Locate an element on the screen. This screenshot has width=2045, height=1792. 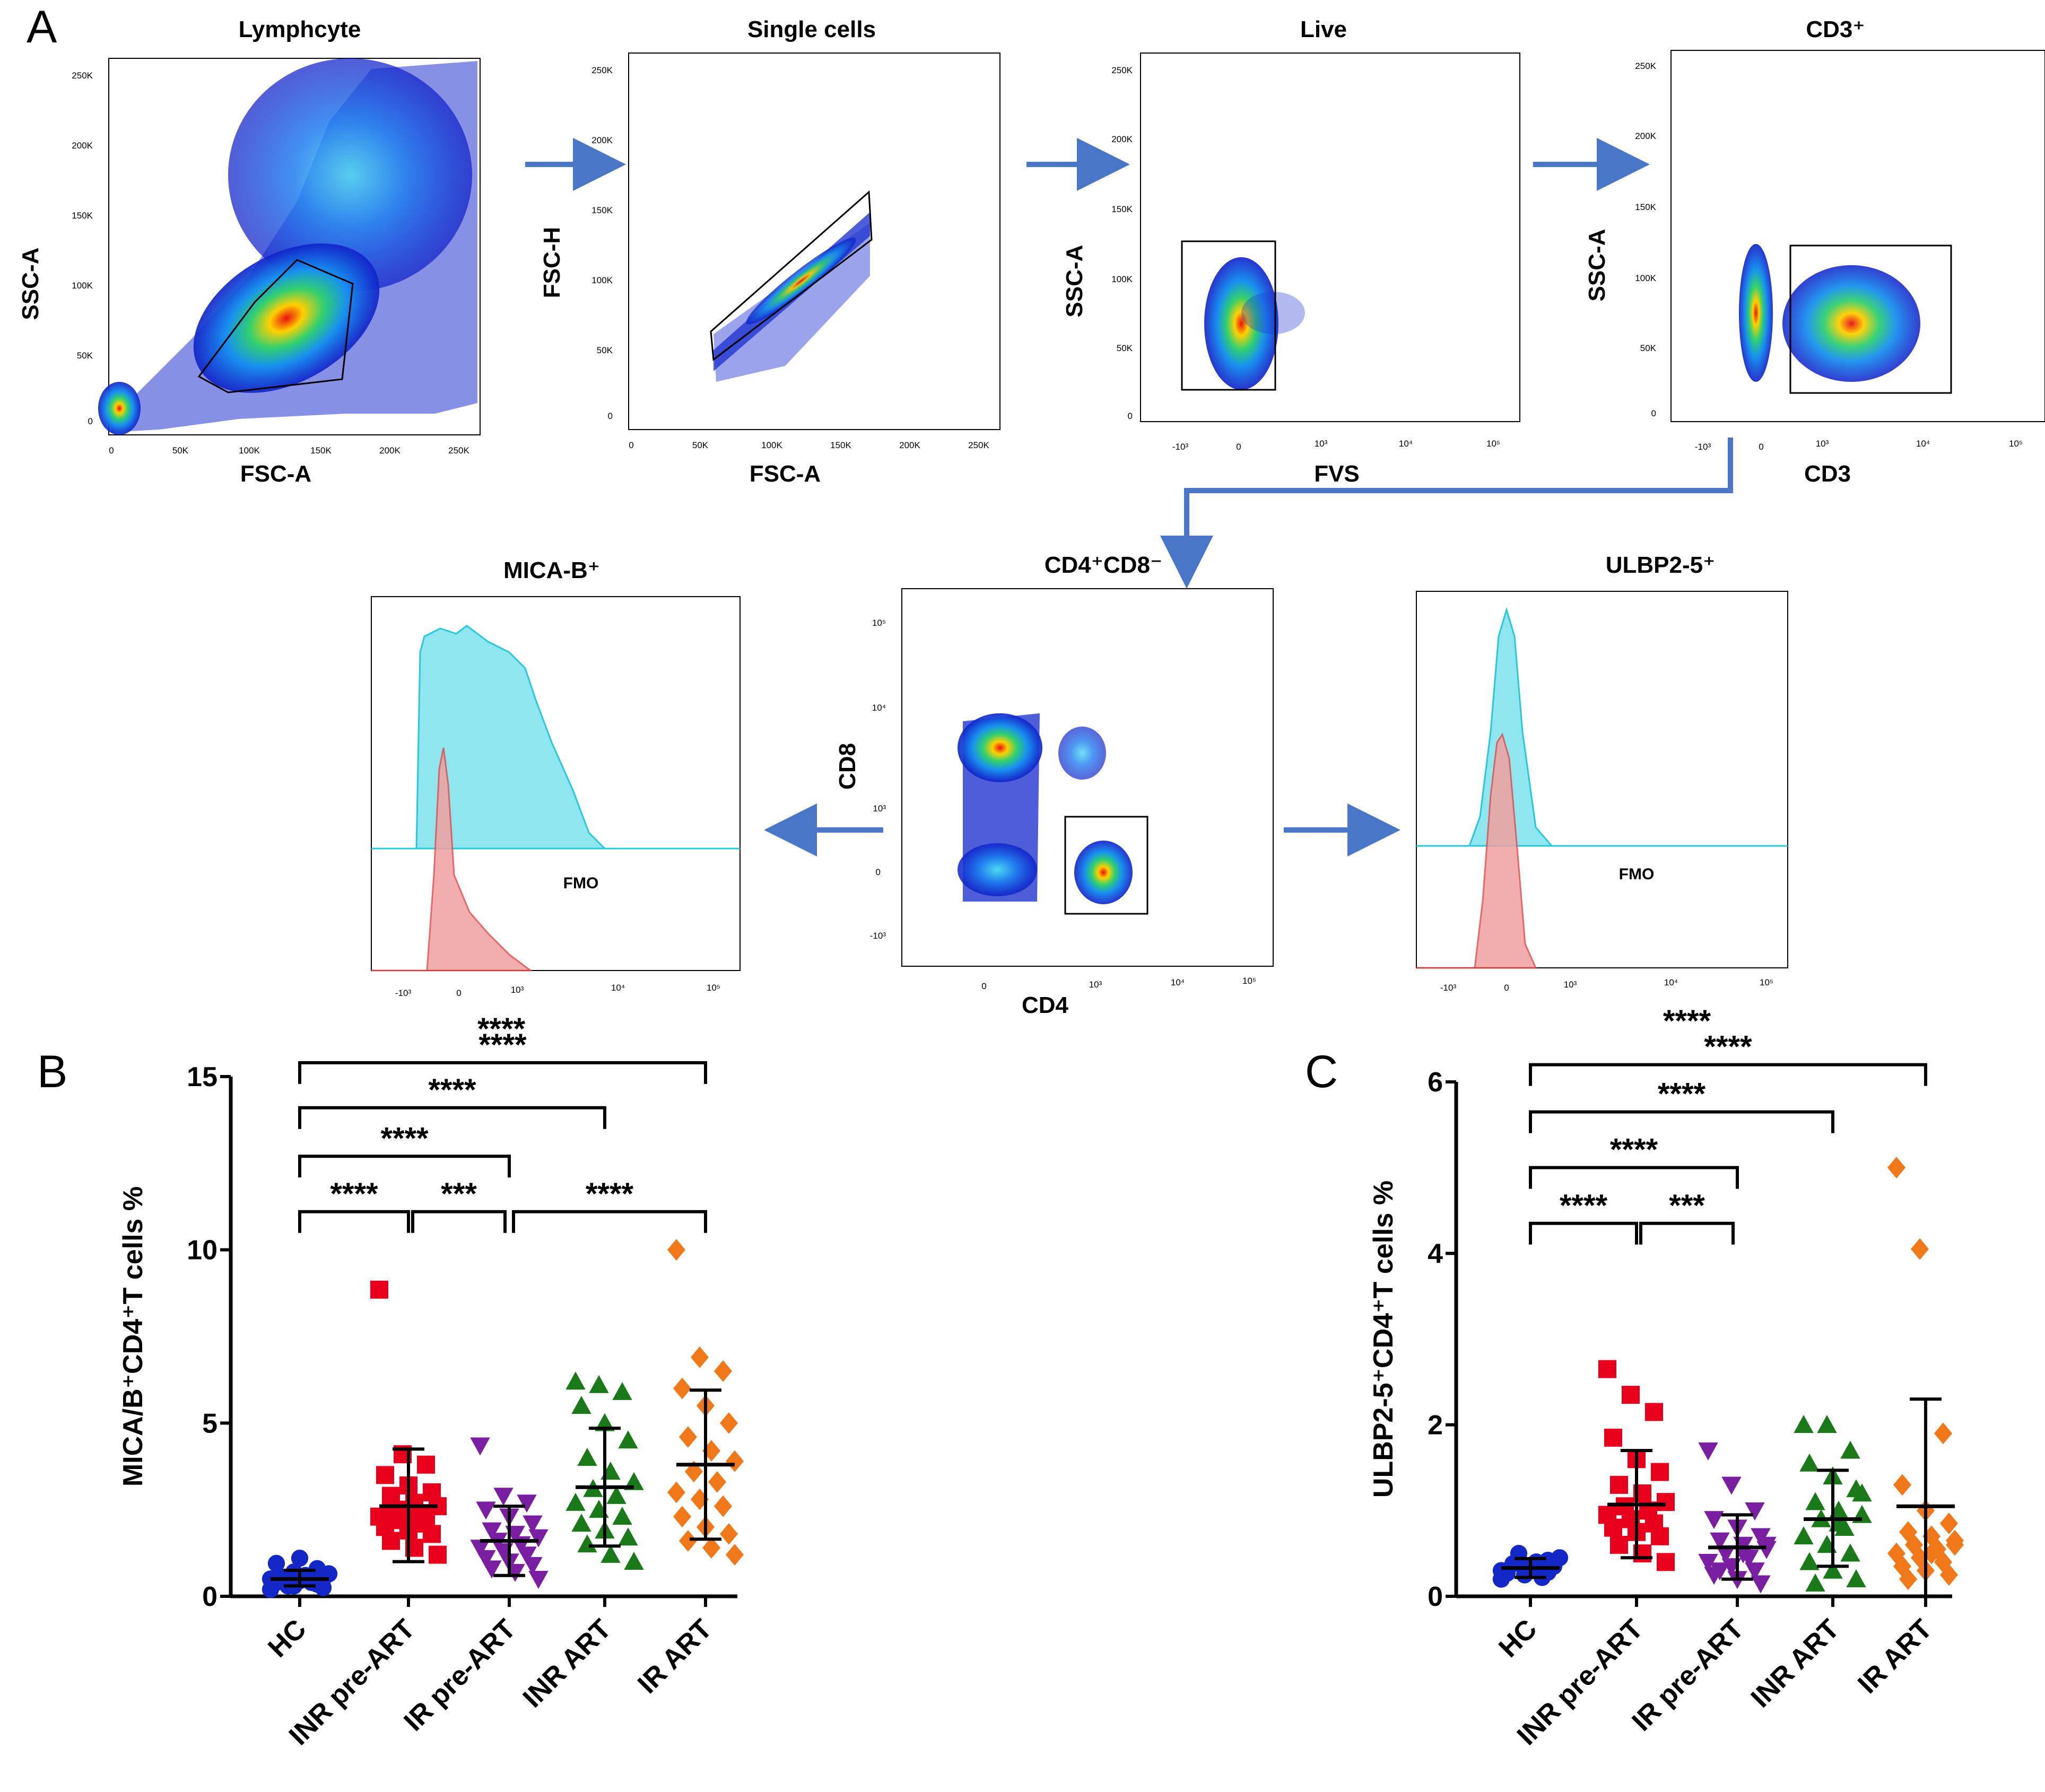
x-tick: 200K is located at coordinates (909, 445).